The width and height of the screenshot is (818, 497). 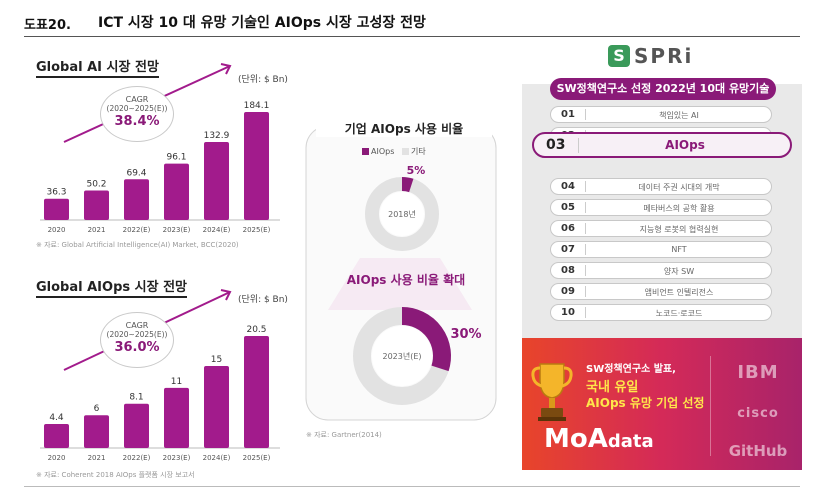 I want to click on usage-ratio-title: 기업 AIOps 사용 비율, so click(x=404, y=128).